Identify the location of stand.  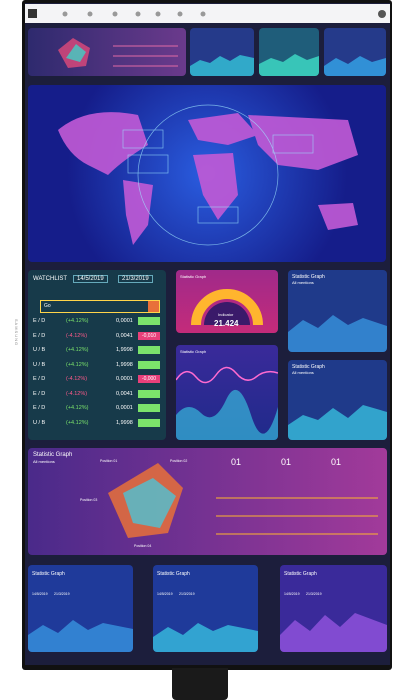
(200, 684).